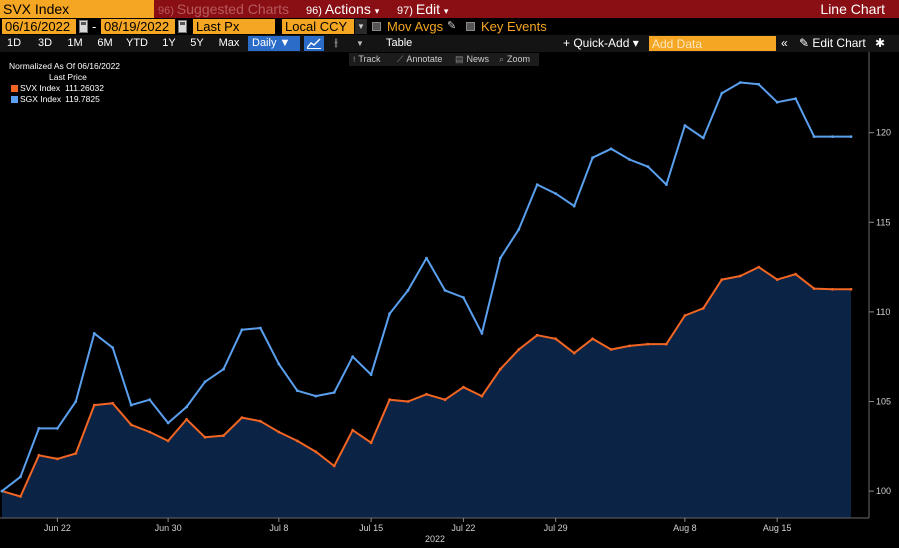 The height and width of the screenshot is (548, 899). Describe the element at coordinates (777, 528) in the screenshot. I see `x-tick-label: Aug 15` at that location.